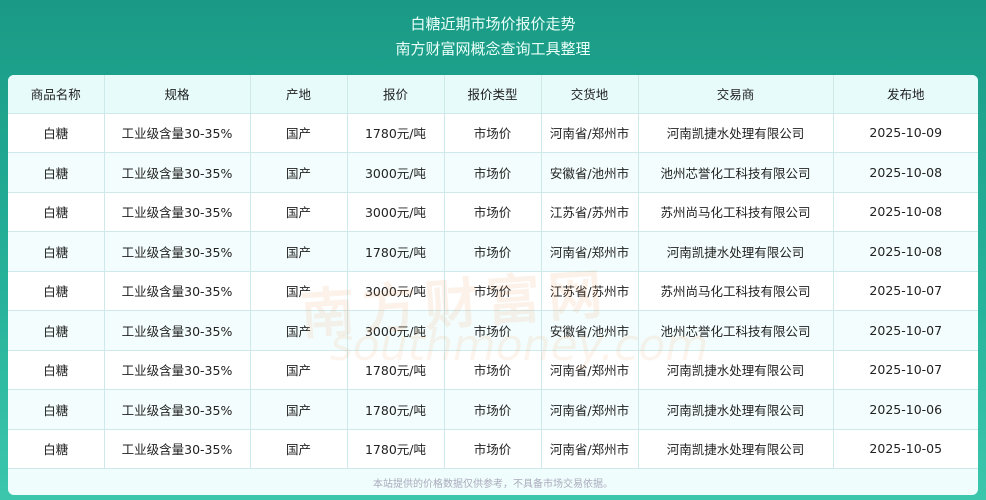  Describe the element at coordinates (905, 94) in the screenshot. I see `column-header: 发布地` at that location.